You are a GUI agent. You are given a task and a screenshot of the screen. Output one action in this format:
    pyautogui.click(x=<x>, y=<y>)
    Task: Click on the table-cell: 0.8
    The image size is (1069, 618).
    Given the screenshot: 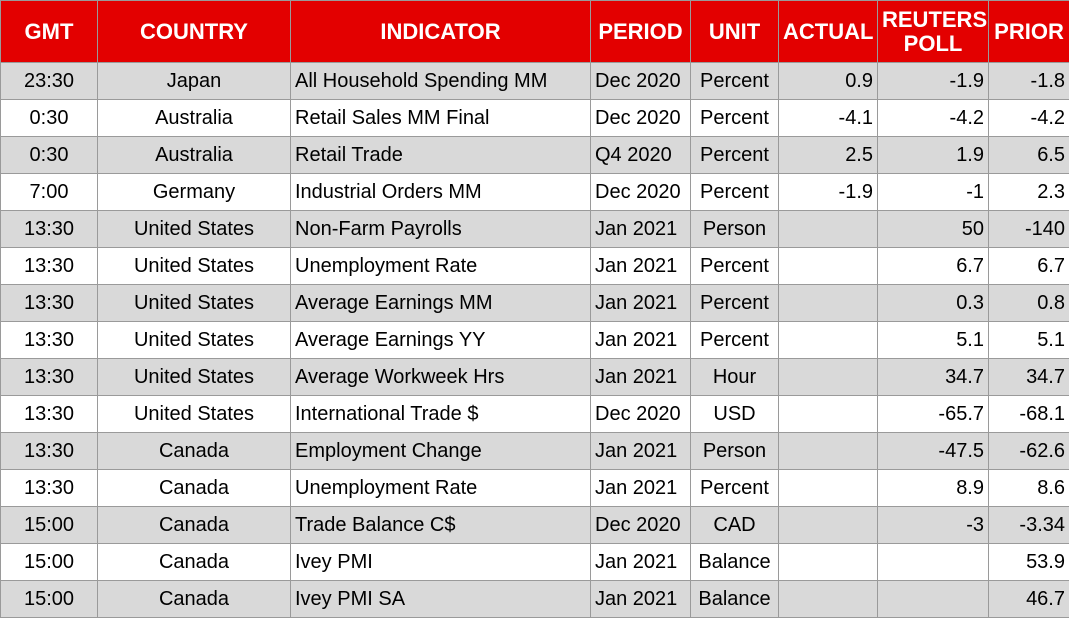 What is the action you would take?
    pyautogui.click(x=1029, y=303)
    